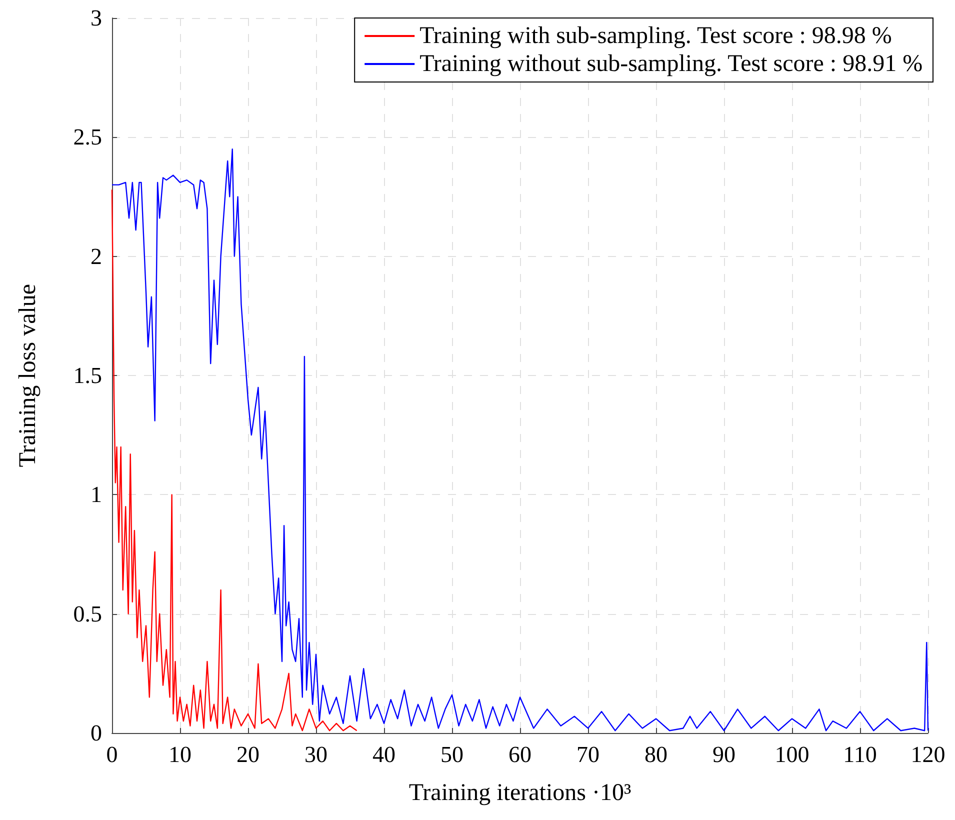 Image resolution: width=955 pixels, height=820 pixels. What do you see at coordinates (96, 733) in the screenshot?
I see `y-tick-label: 0` at bounding box center [96, 733].